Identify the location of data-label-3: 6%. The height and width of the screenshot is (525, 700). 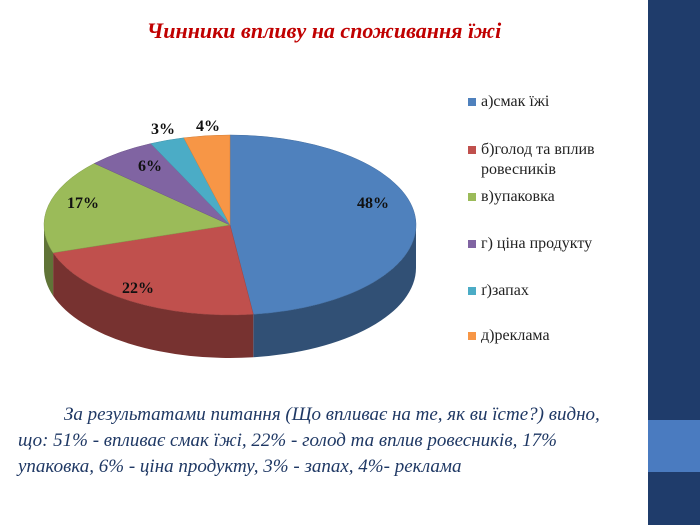
(150, 166).